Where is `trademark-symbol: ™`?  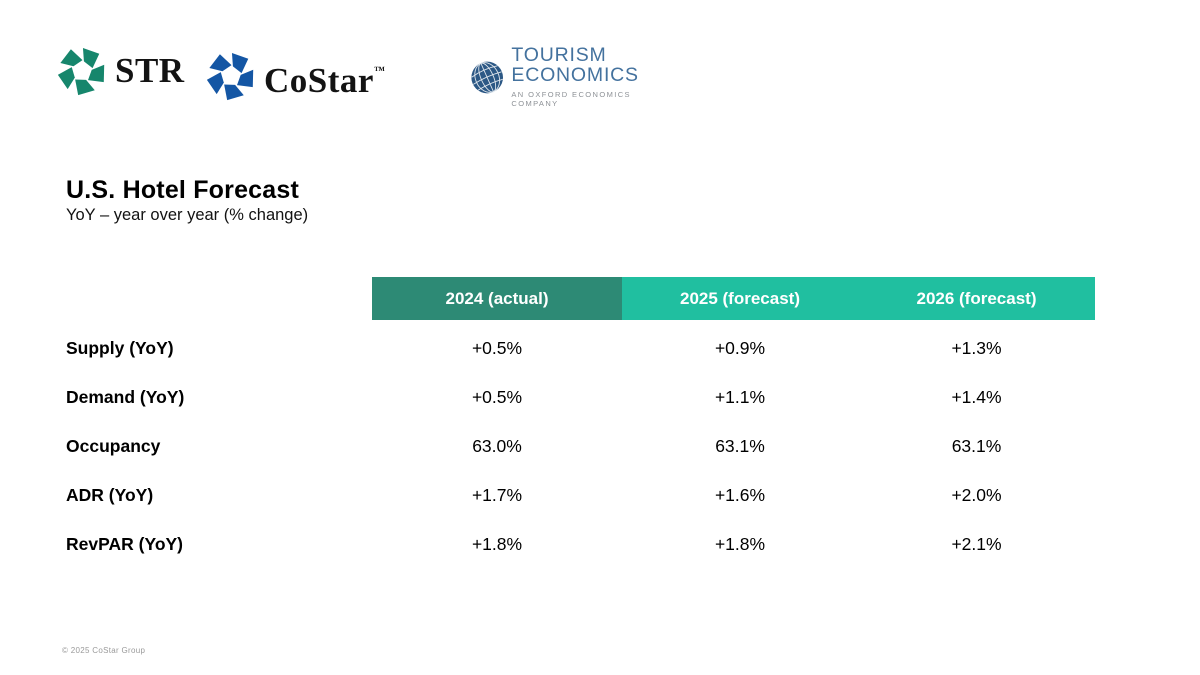
trademark-symbol: ™ is located at coordinates (379, 71).